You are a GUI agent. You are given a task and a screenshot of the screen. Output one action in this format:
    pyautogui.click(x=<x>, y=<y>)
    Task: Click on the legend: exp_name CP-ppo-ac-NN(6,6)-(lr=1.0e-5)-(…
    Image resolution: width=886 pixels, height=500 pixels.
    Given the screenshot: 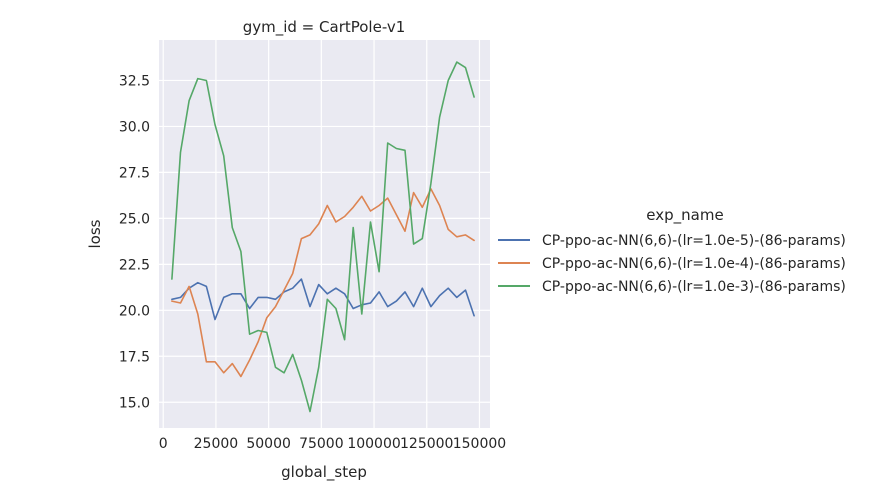 What is the action you would take?
    pyautogui.click(x=672, y=250)
    